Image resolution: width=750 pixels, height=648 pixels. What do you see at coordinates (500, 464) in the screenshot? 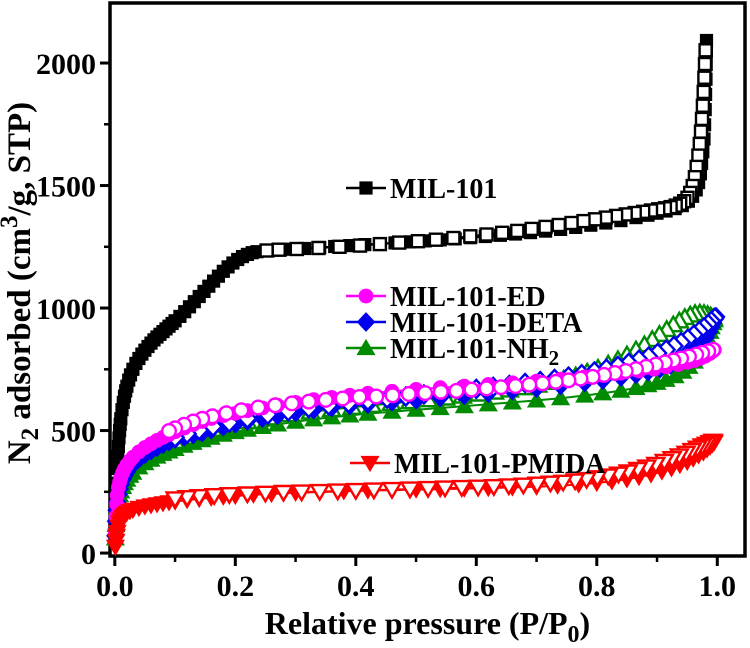
I see `legend-label: MIL-101-PMIDA` at bounding box center [500, 464].